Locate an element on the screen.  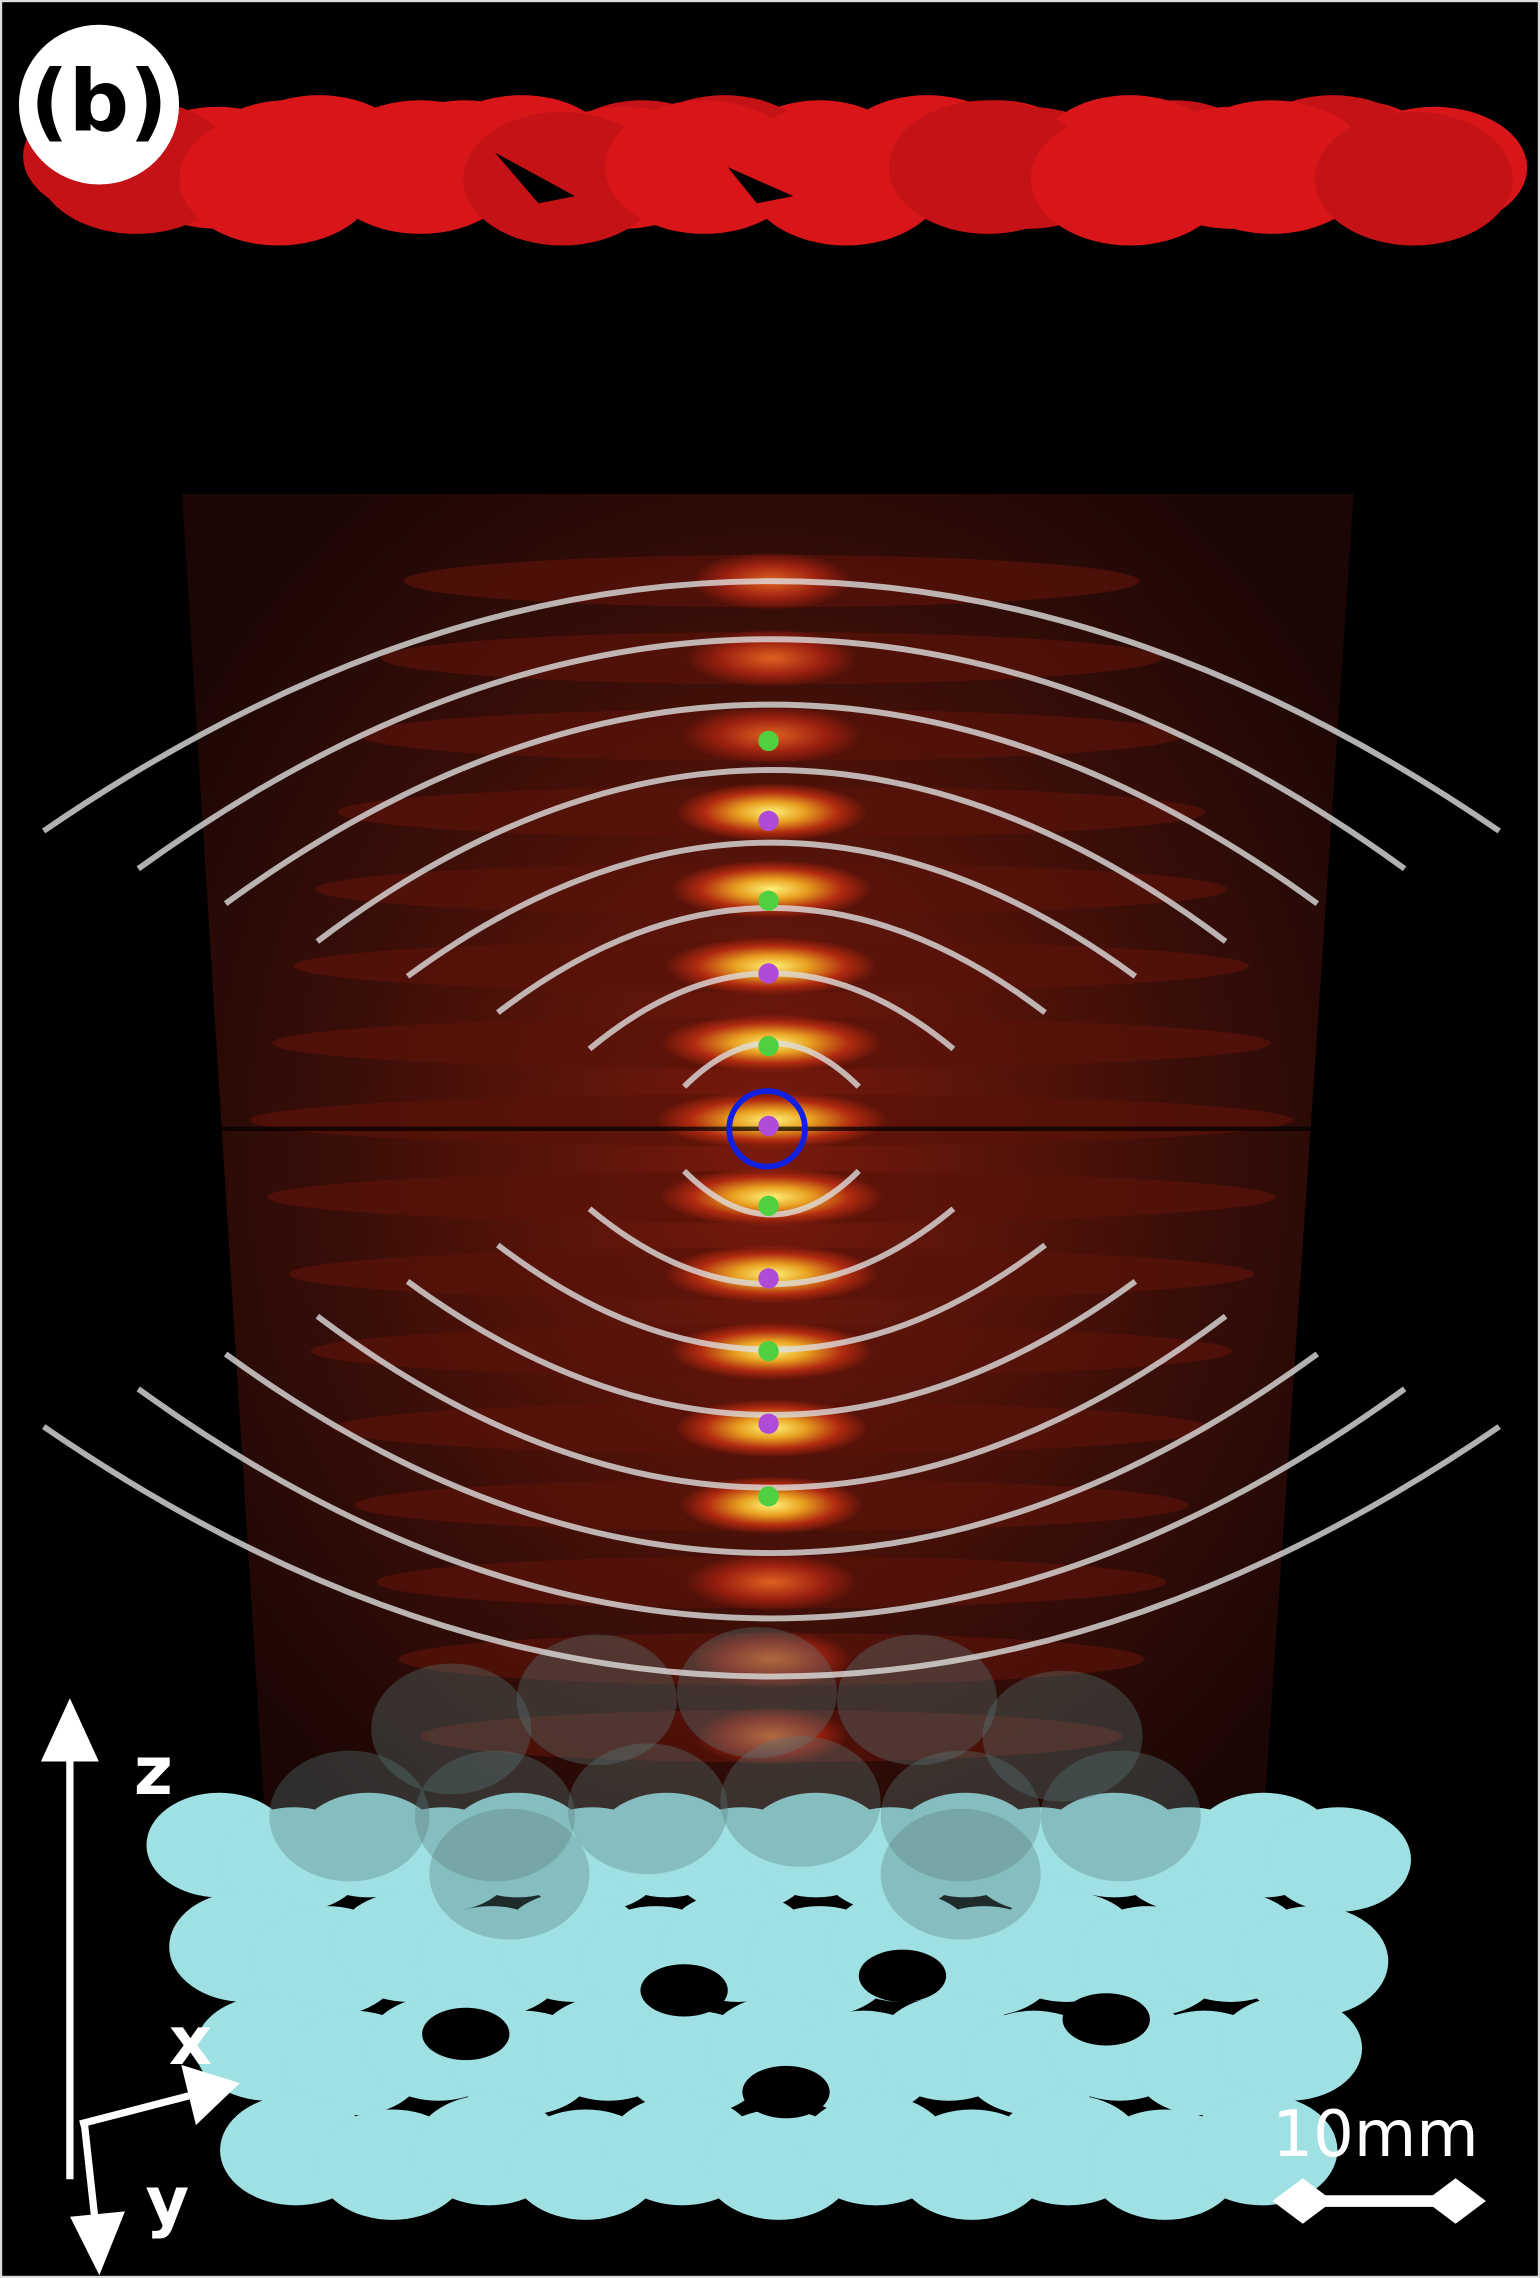
x-label: x is located at coordinates (190, 2041).